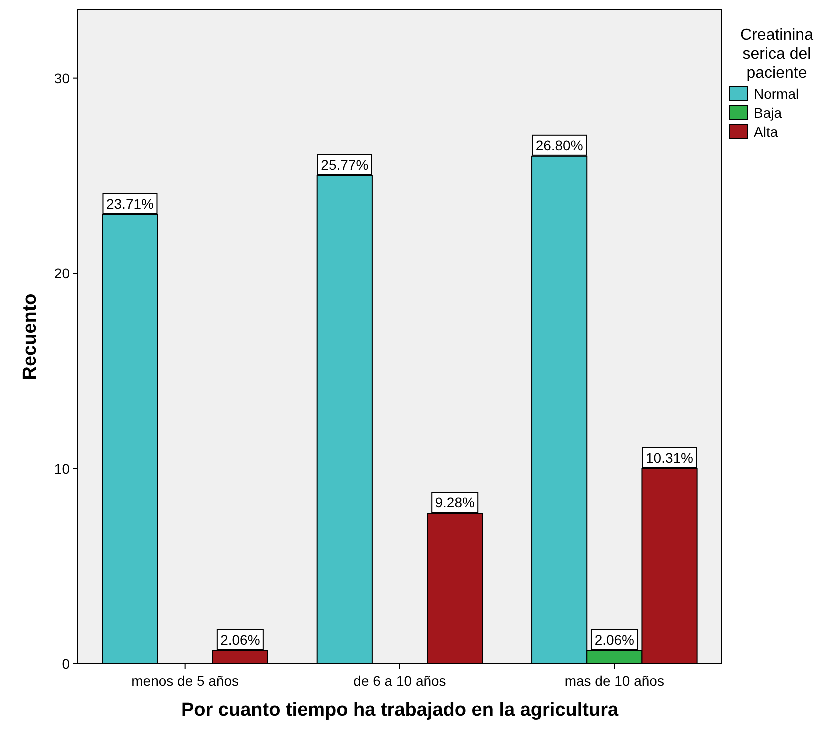  Describe the element at coordinates (400, 710) in the screenshot. I see `x-axis-title: Por cuanto tiempo ha trabajado en la agricultura` at that location.